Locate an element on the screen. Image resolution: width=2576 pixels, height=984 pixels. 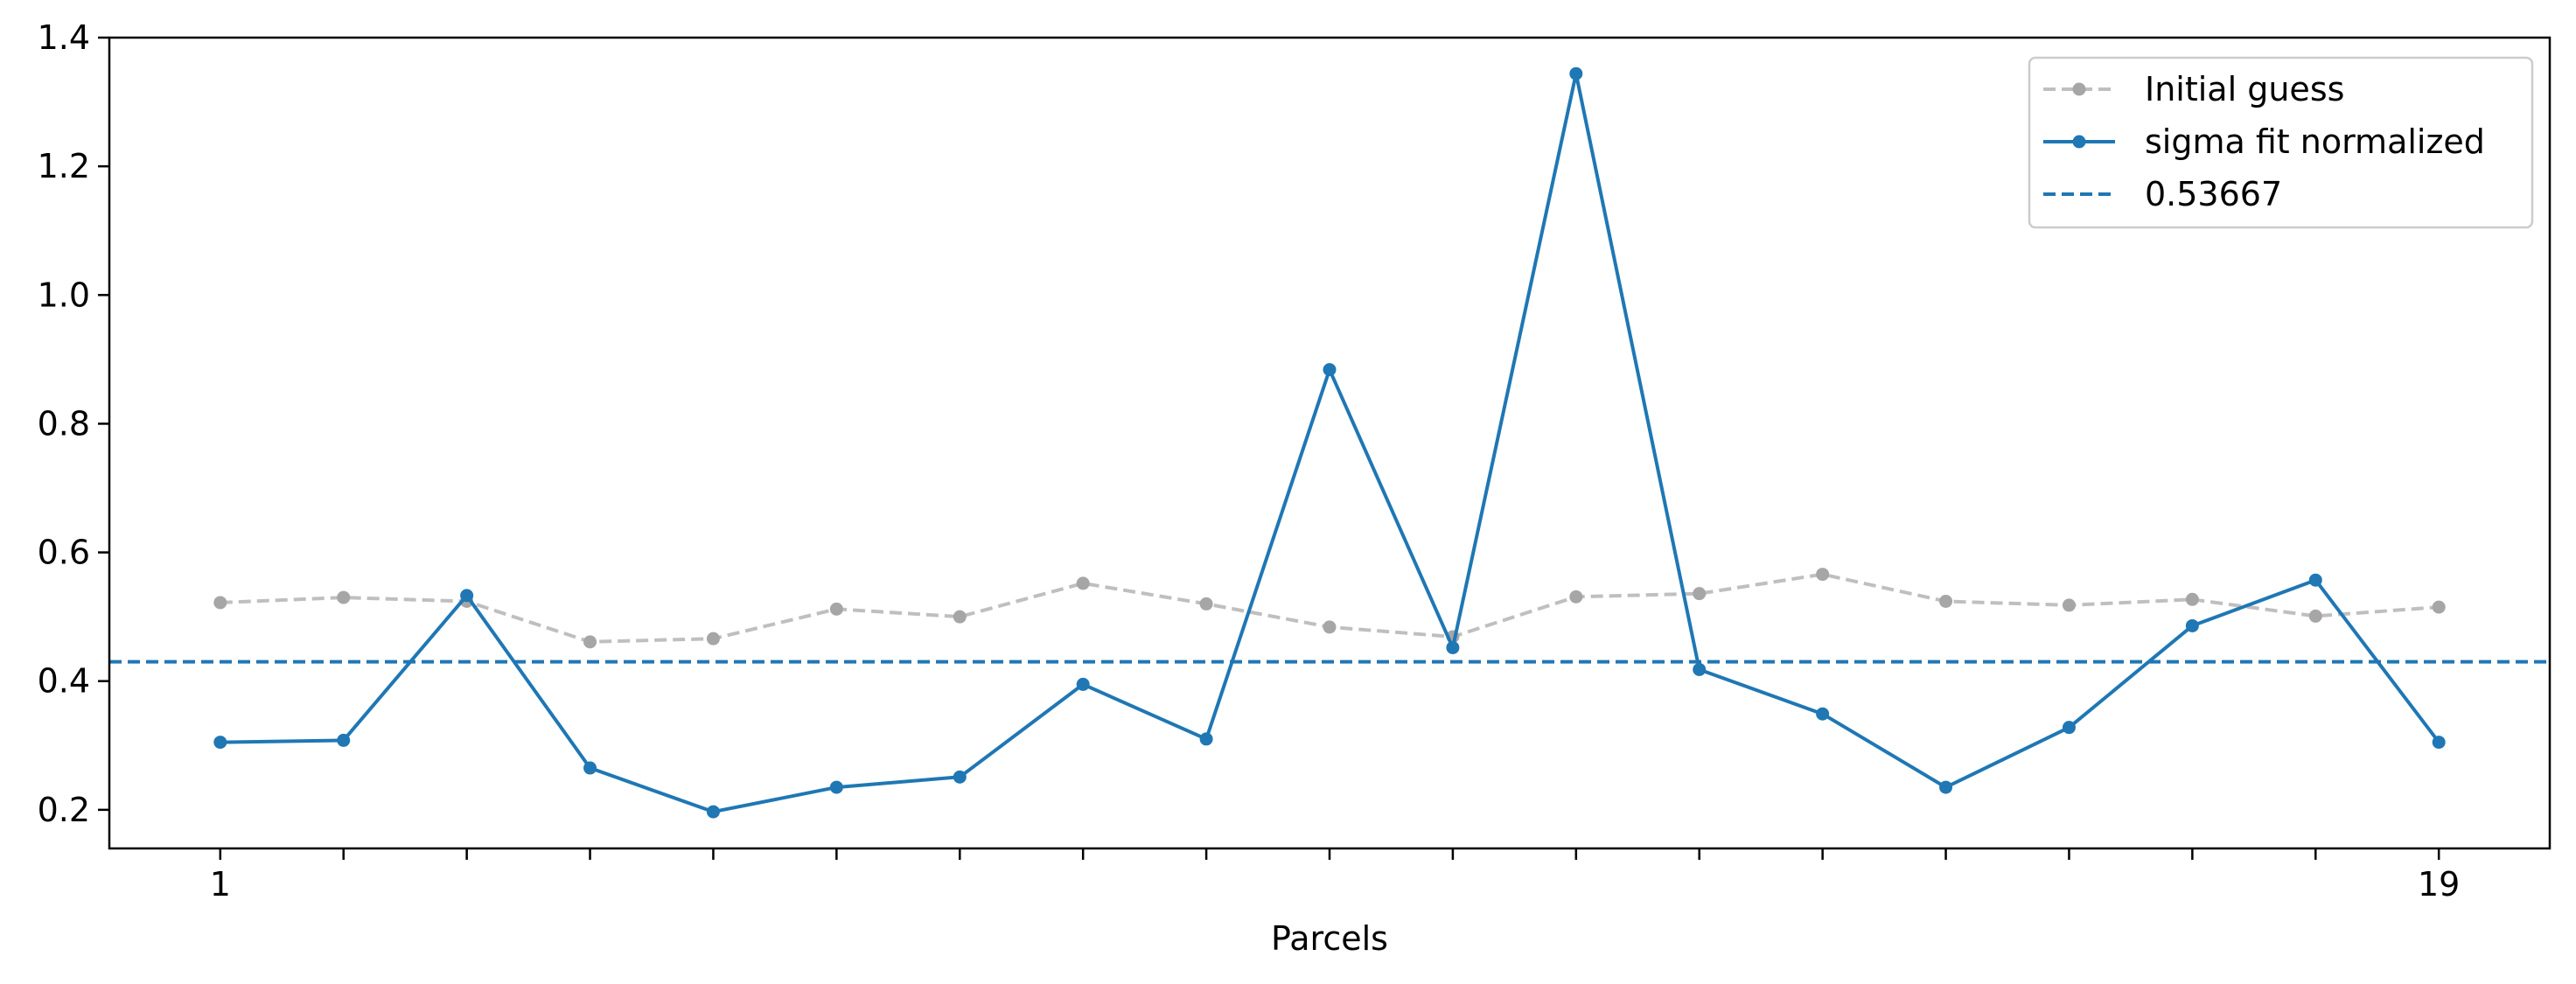
y-tick-label-3: 0.8 is located at coordinates (64, 423).